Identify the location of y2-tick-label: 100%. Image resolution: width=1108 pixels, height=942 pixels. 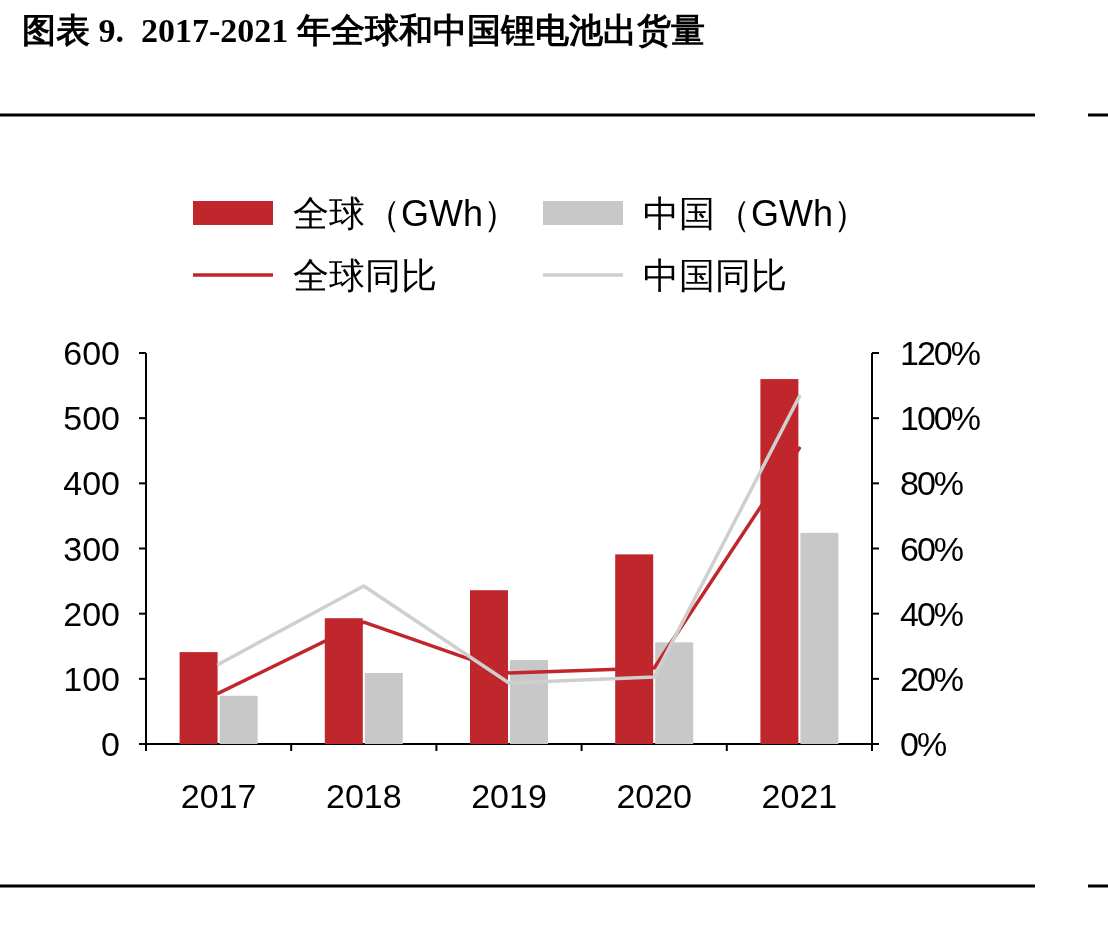
(940, 418).